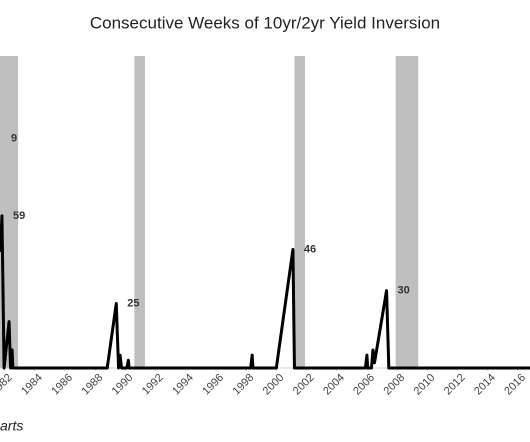 The width and height of the screenshot is (530, 442). Describe the element at coordinates (14, 138) in the screenshot. I see `data-label: 9` at that location.